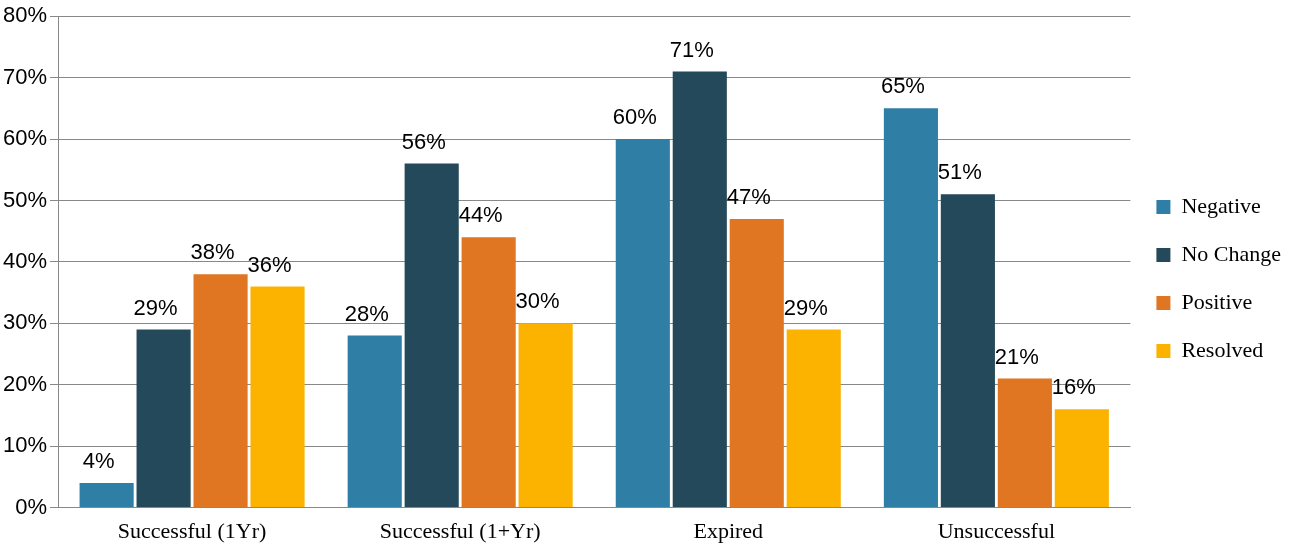  I want to click on data-label: 44%, so click(480, 215).